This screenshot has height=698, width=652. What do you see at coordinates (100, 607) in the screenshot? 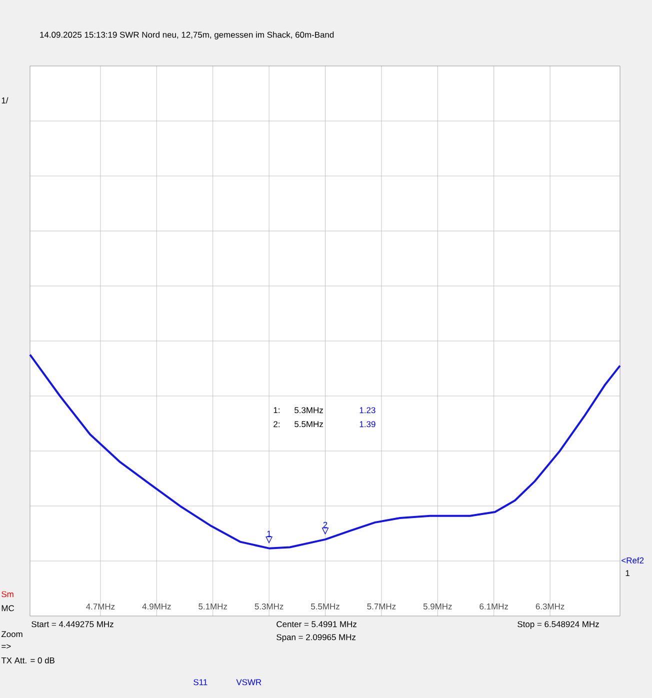
I see `x-tick-label: 4.7MHz` at bounding box center [100, 607].